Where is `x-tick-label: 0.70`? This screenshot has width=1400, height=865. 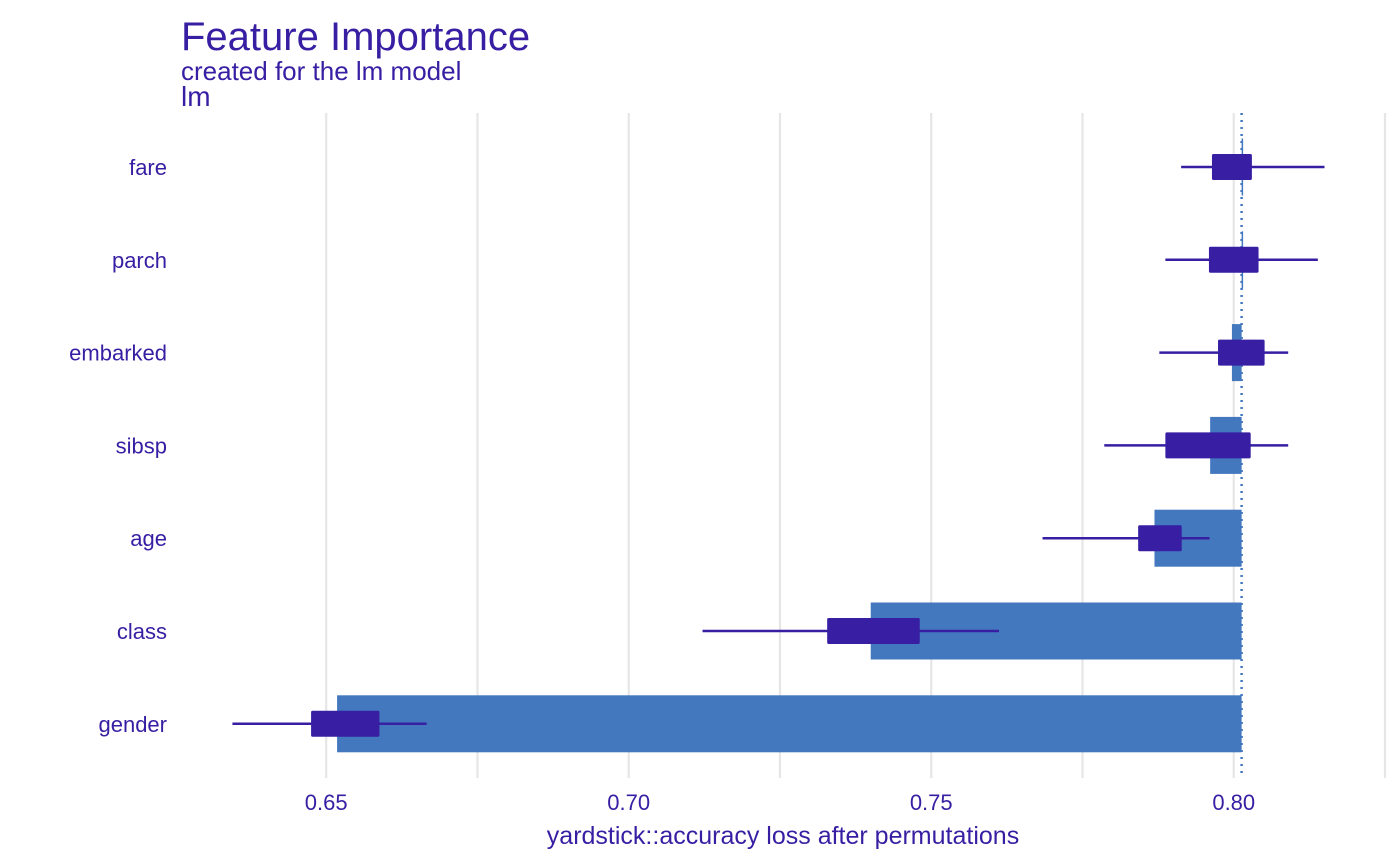
x-tick-label: 0.70 is located at coordinates (628, 802).